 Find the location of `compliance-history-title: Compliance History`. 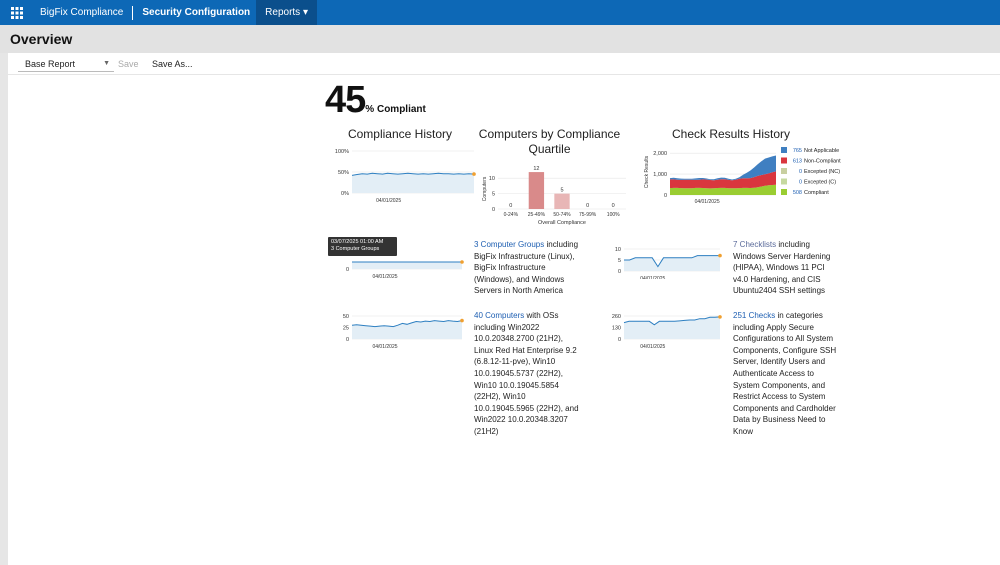

compliance-history-title: Compliance History is located at coordinates (400, 134).